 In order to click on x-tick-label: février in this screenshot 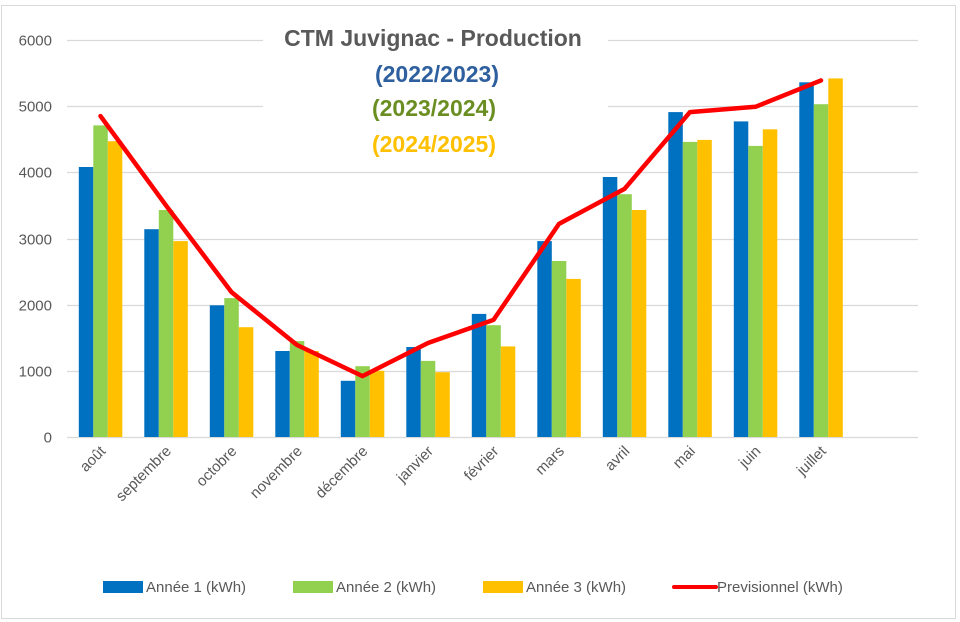, I will do `click(481, 463)`.